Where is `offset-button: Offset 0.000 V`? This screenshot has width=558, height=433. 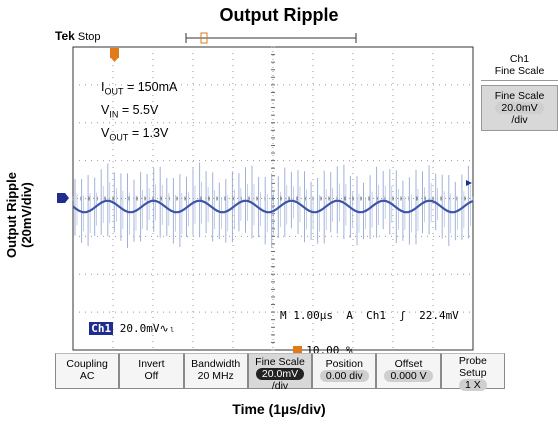
offset-button: Offset 0.000 V is located at coordinates (408, 371).